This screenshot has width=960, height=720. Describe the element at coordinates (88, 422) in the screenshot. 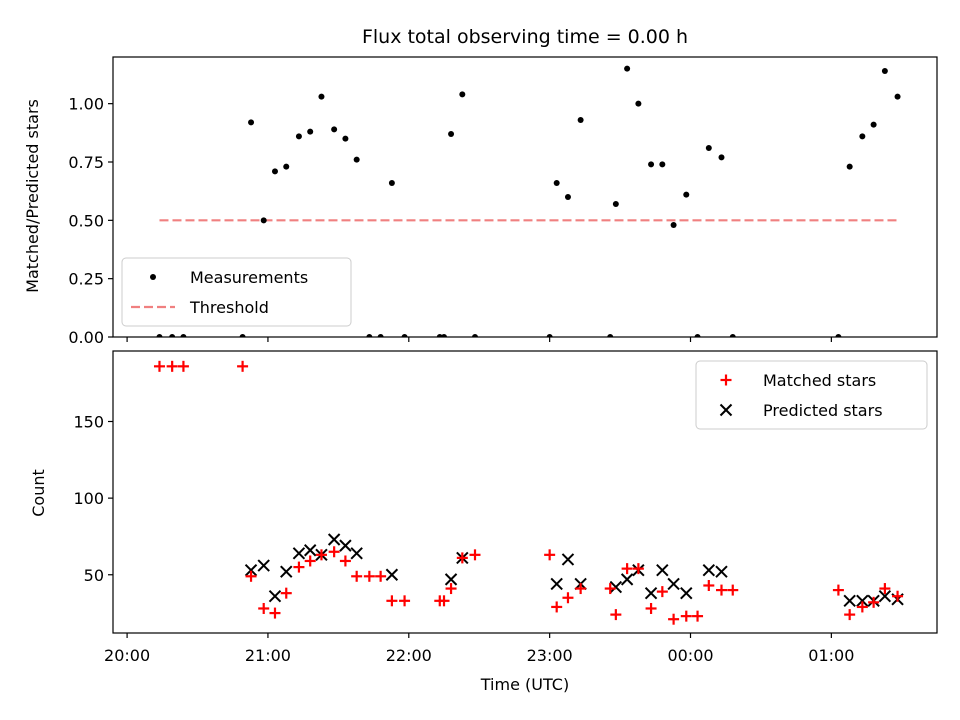

I see `bottom-y-tick-label: 150` at that location.